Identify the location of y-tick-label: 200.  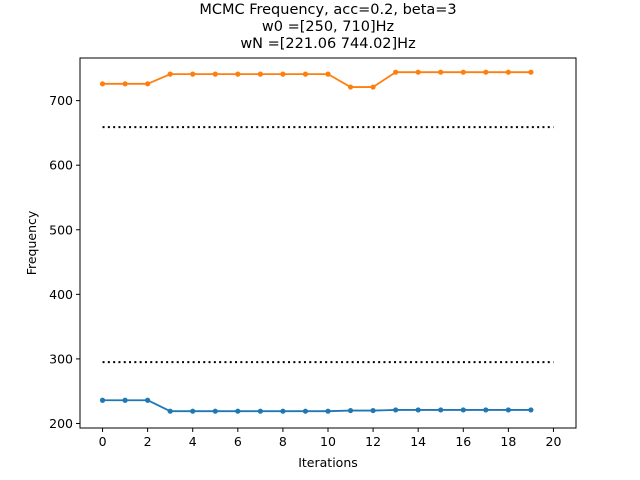
(61, 423).